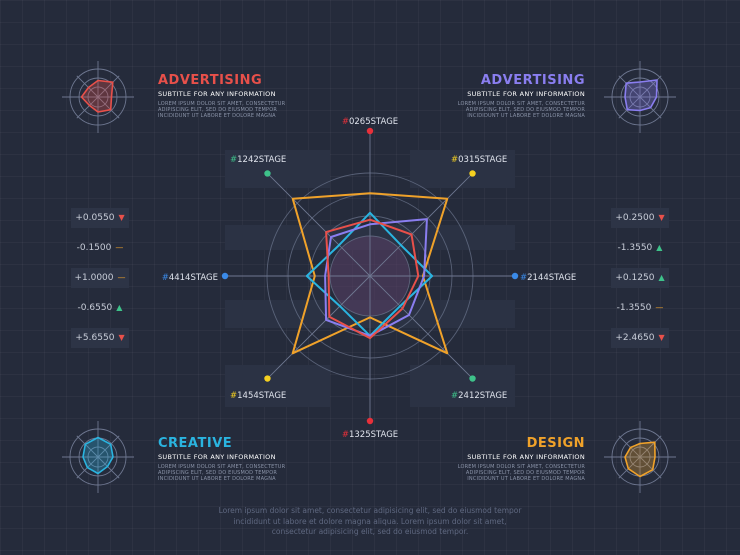 The width and height of the screenshot is (740, 555). What do you see at coordinates (635, 278) in the screenshot?
I see `stat-number: +0.1250` at bounding box center [635, 278].